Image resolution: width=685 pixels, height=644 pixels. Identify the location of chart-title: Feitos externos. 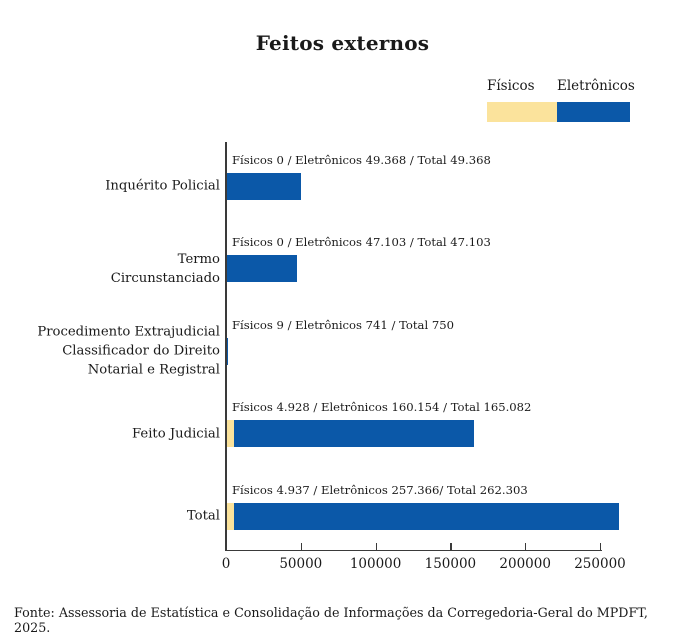
(342, 43).